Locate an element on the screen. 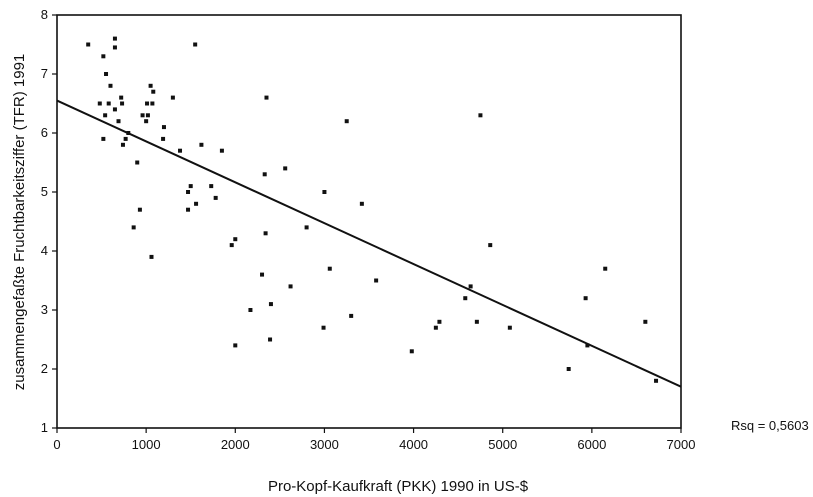  rsq-annotation: Rsq = 0,5603 is located at coordinates (770, 425).